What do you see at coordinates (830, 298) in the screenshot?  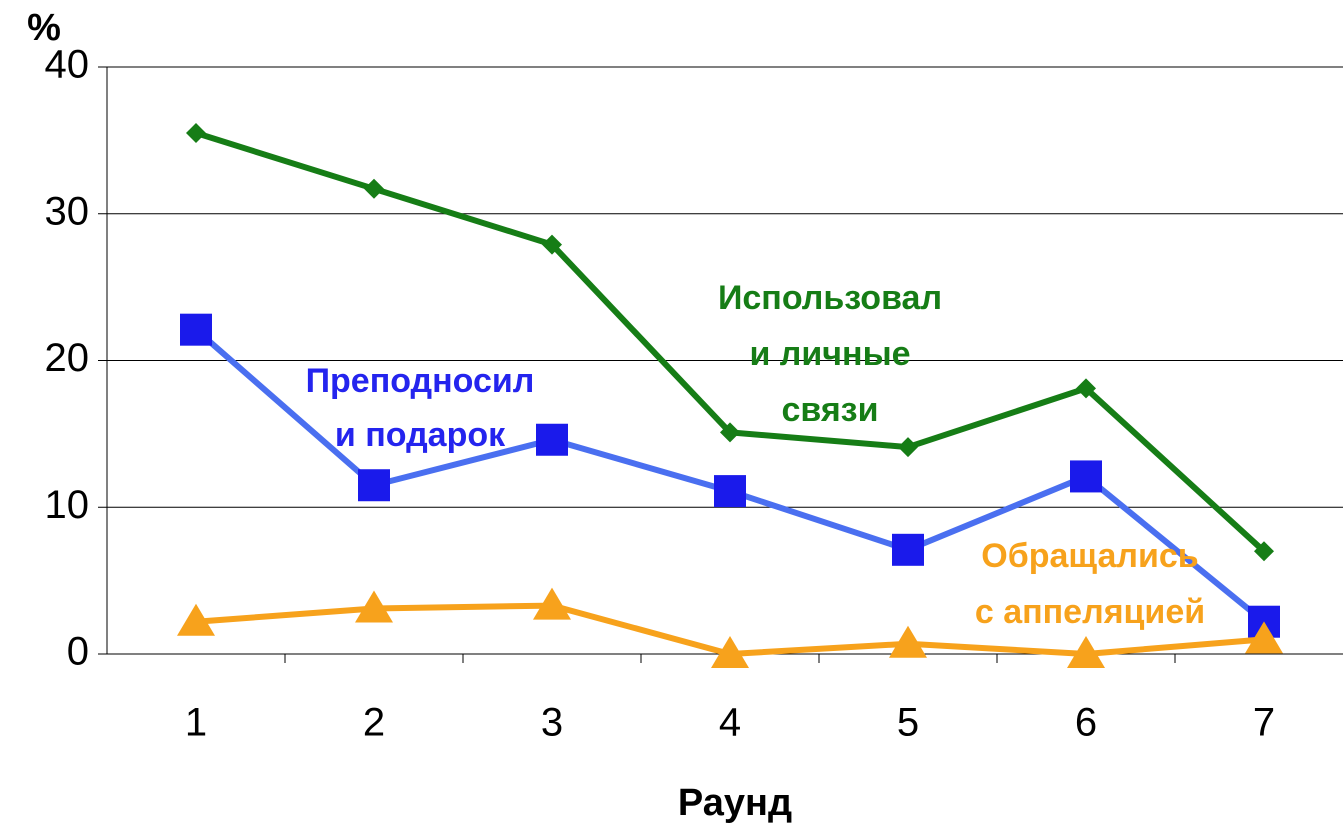 I see `series-label: Использовал` at bounding box center [830, 298].